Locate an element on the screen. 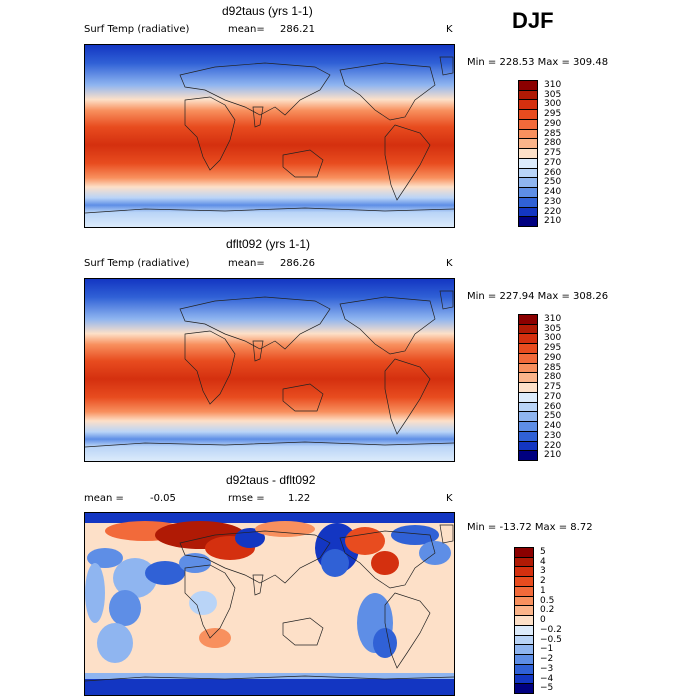 Image resolution: width=700 pixels, height=700 pixels. season-label: DJF is located at coordinates (533, 20).